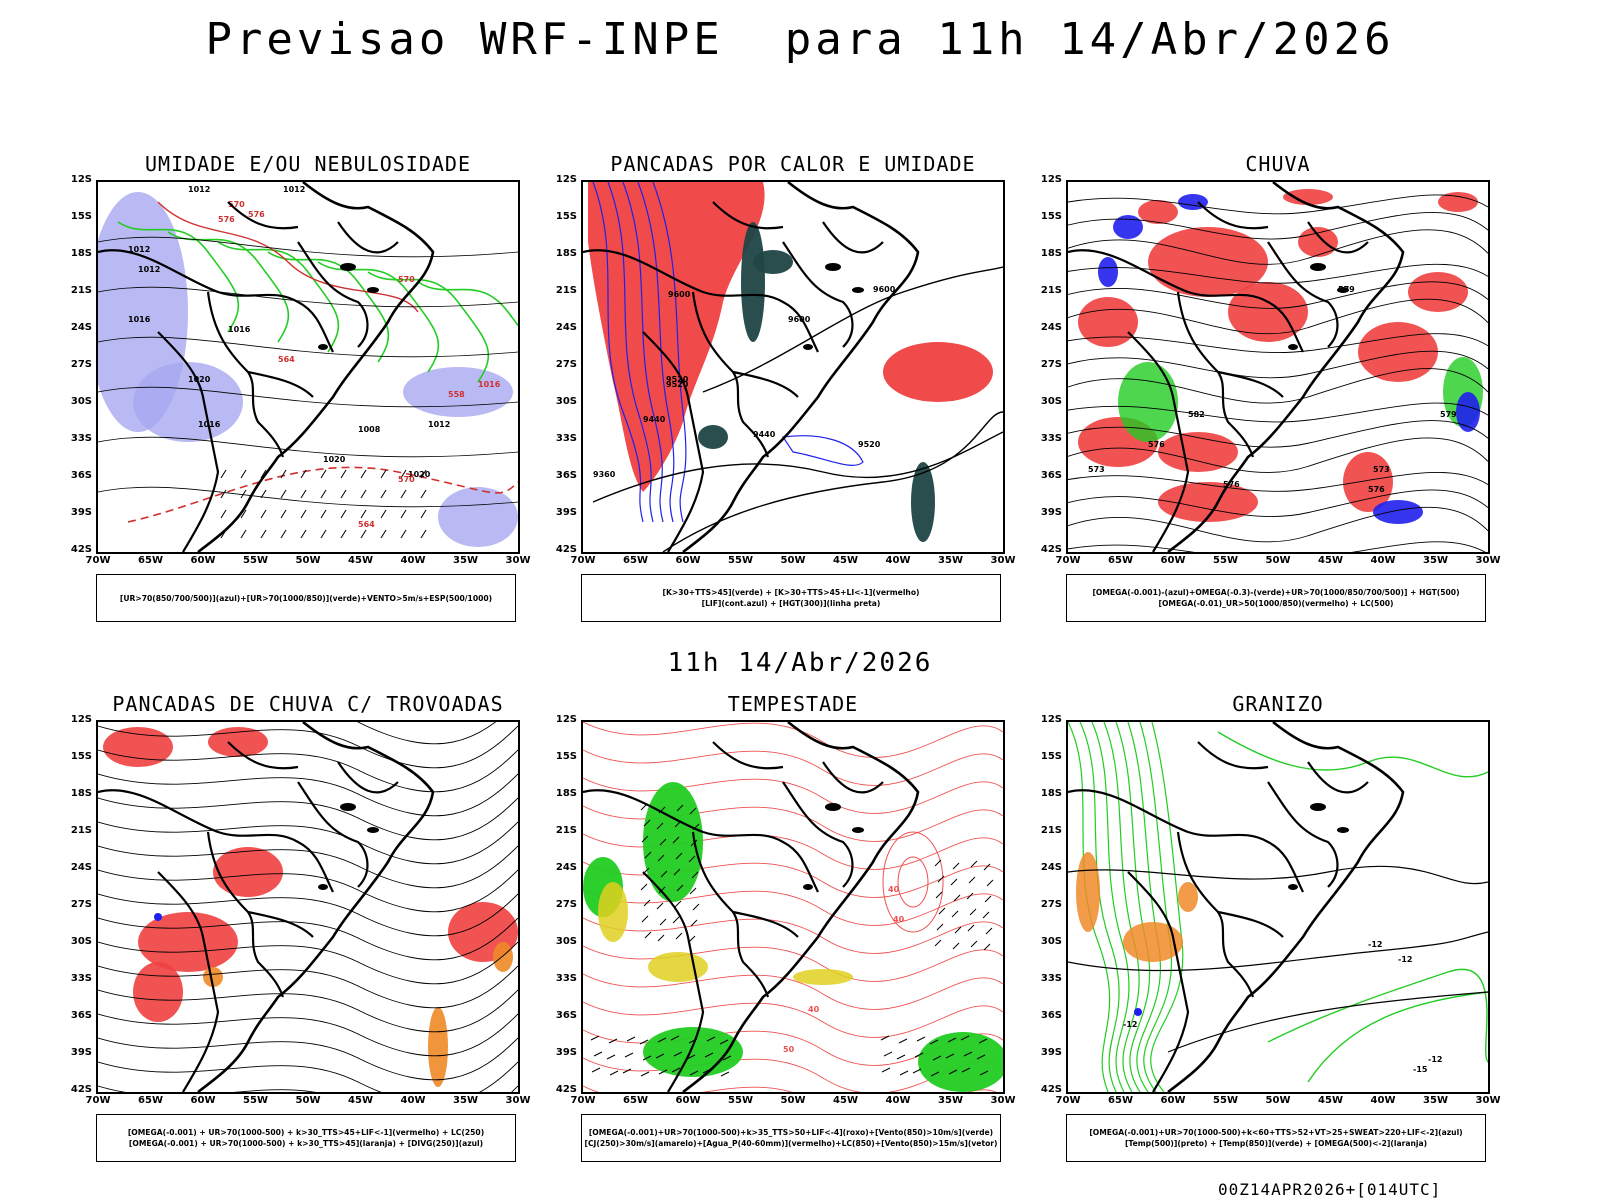 The width and height of the screenshot is (1600, 1200). I want to click on contour-label: 573, so click(1096, 469).